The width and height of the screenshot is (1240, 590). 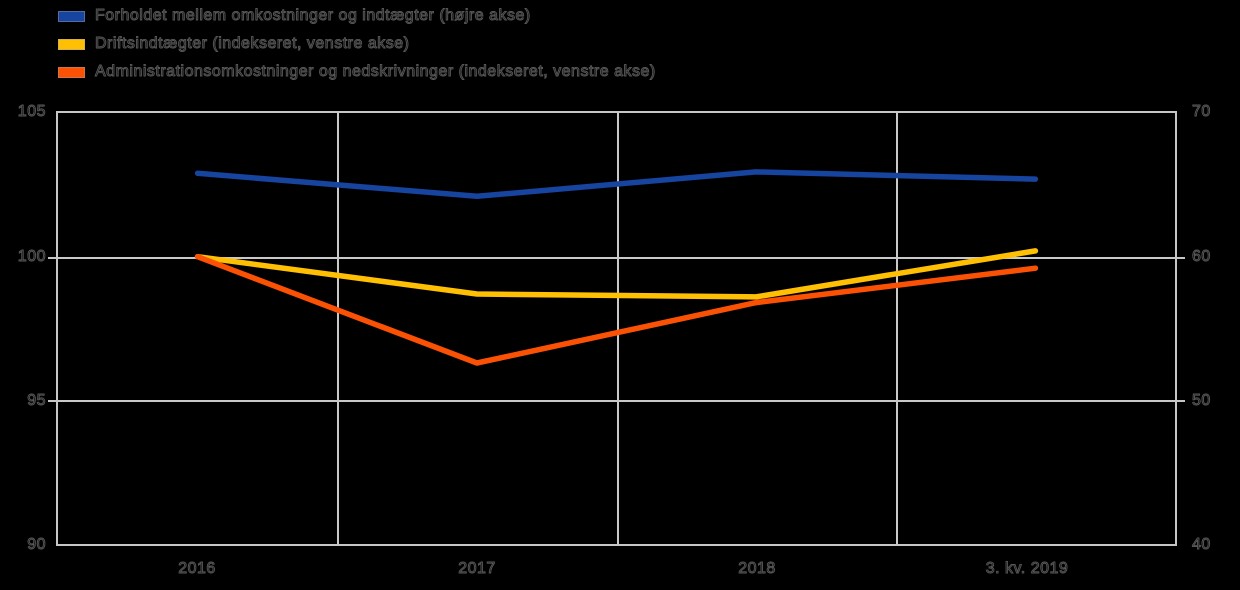 I want to click on y-axis-right-label-70: 70, so click(x=1201, y=111).